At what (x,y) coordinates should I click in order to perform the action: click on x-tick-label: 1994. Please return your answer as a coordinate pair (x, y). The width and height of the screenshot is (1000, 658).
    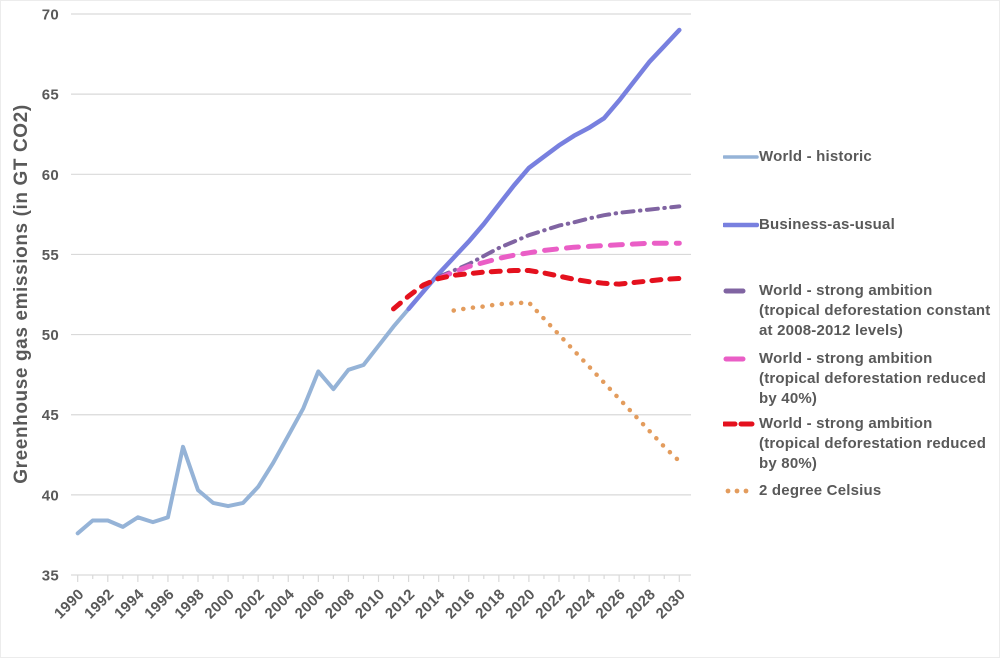
    Looking at the image, I should click on (129, 604).